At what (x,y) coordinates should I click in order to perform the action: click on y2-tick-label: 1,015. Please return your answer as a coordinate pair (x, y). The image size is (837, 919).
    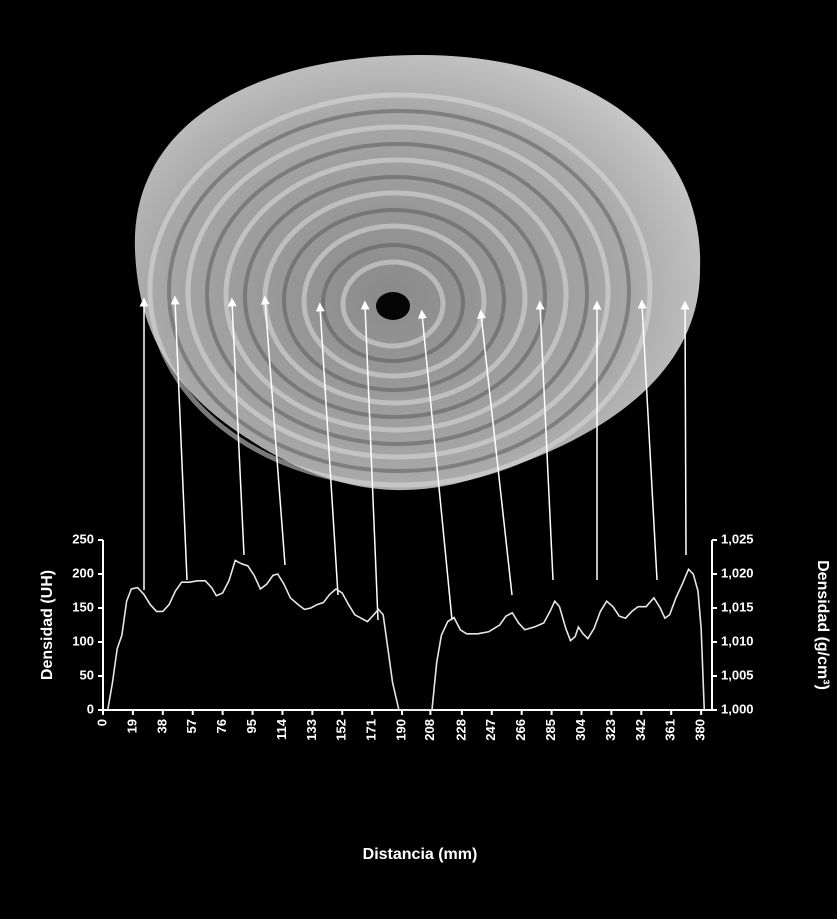
    Looking at the image, I should click on (737, 606).